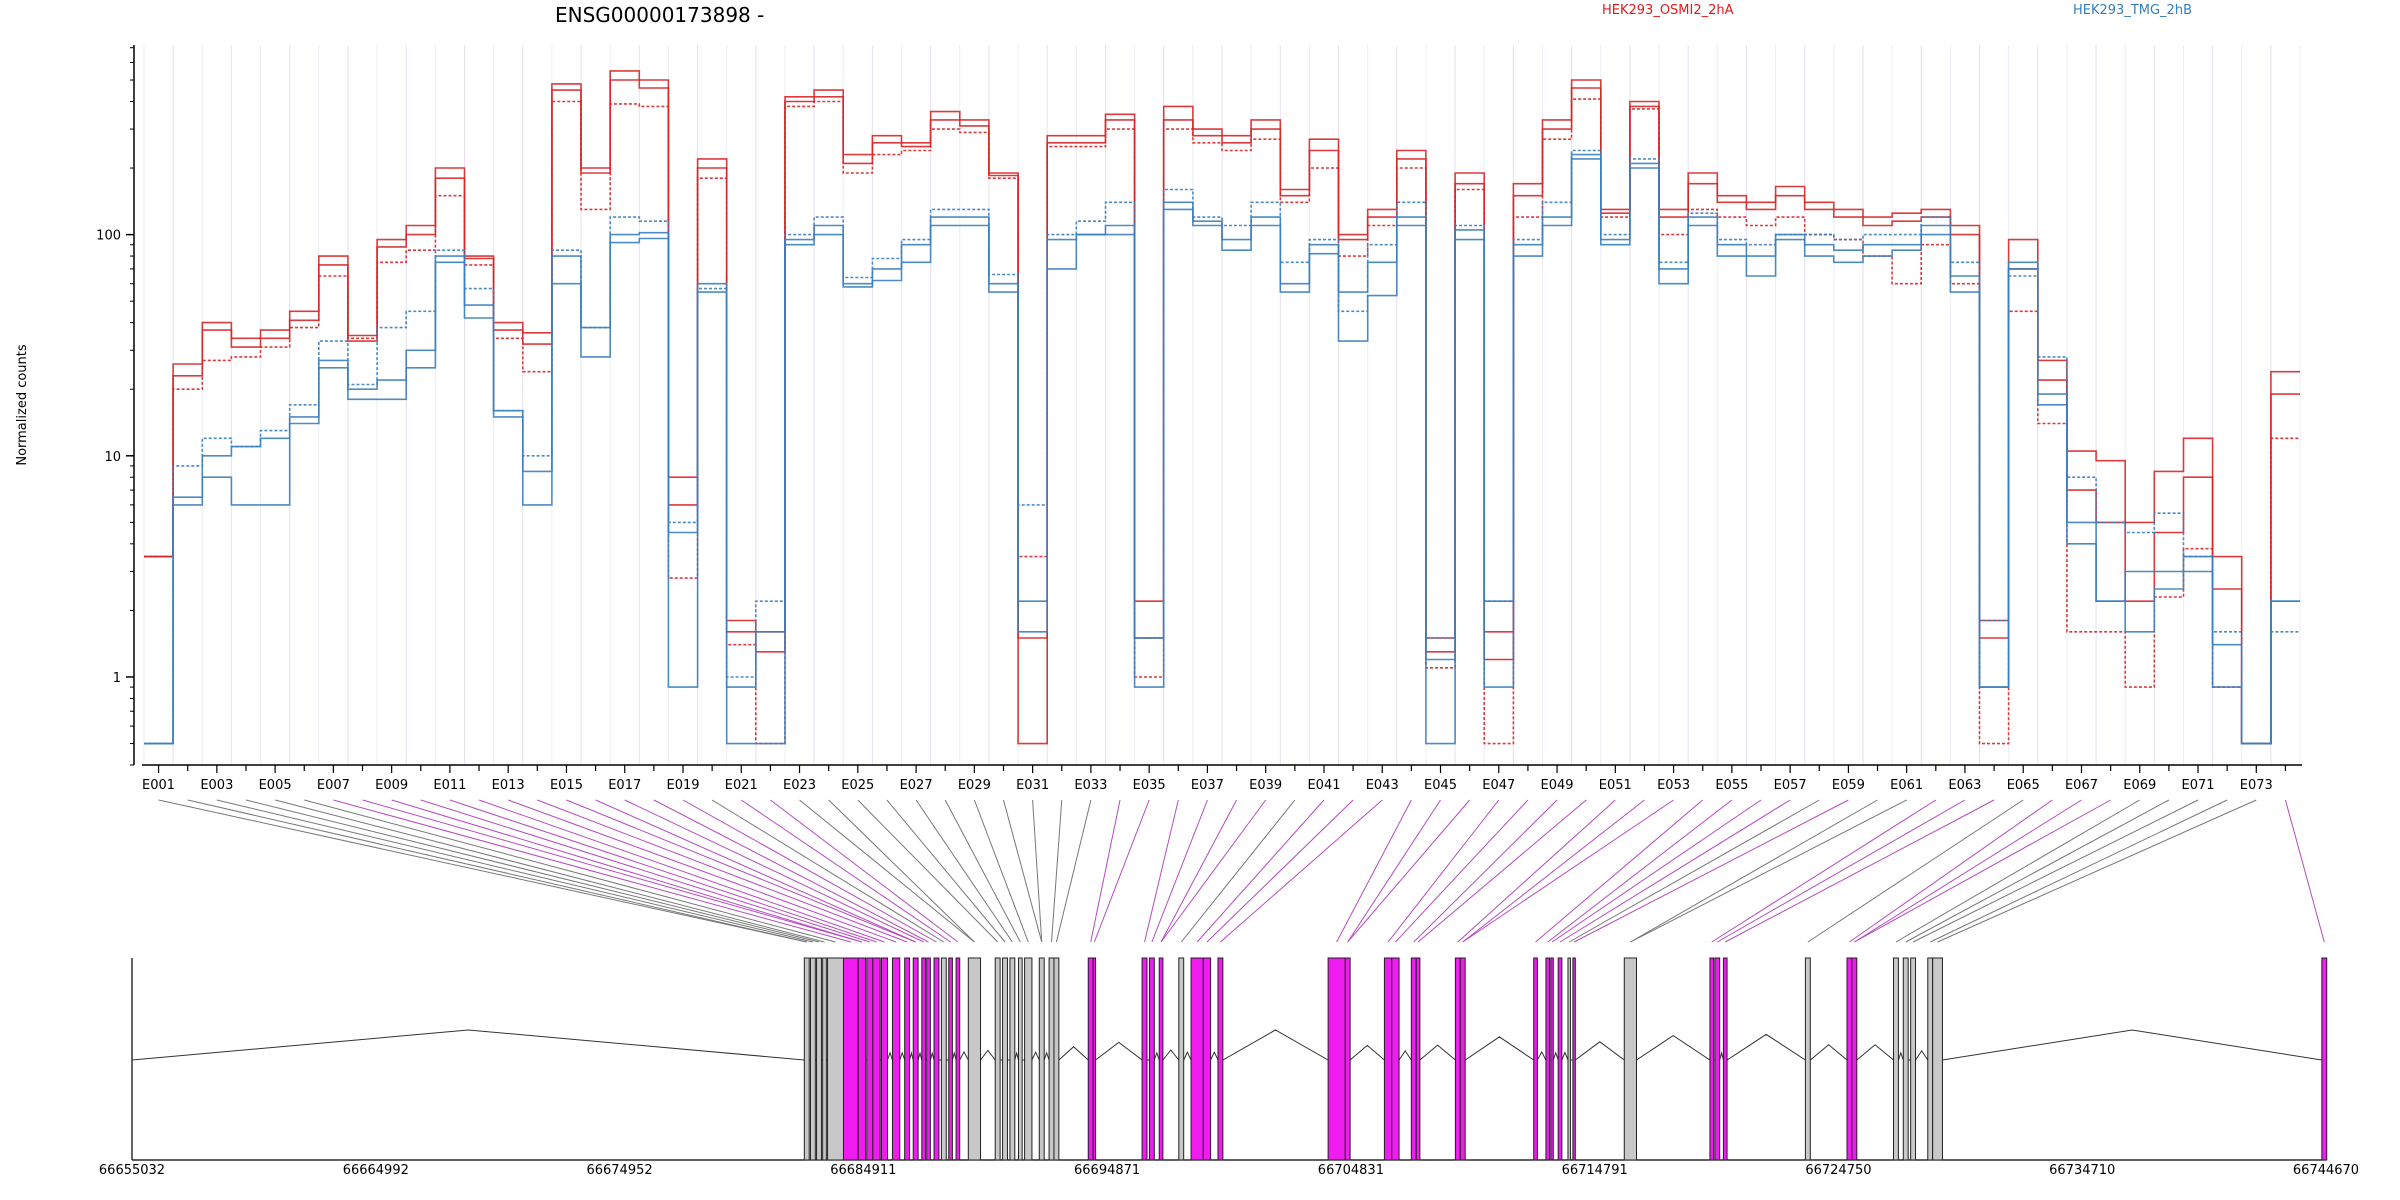 The width and height of the screenshot is (2400, 1200). I want to click on genomic-coordinate-label: 66684911, so click(863, 1170).